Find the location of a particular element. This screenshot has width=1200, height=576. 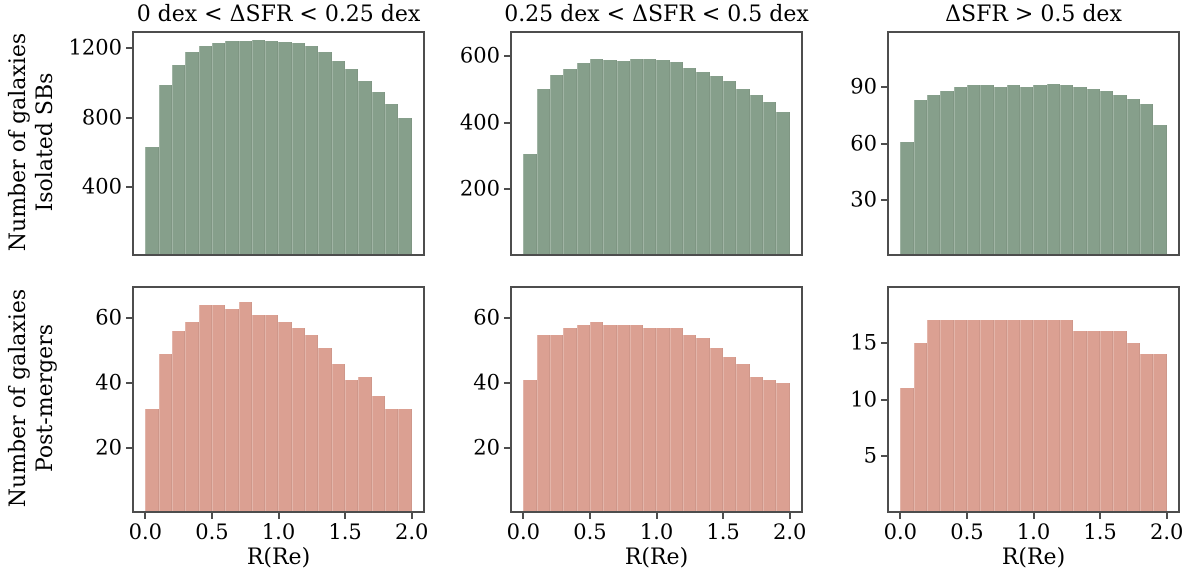

y-tick-label: 400 is located at coordinates (101, 186).